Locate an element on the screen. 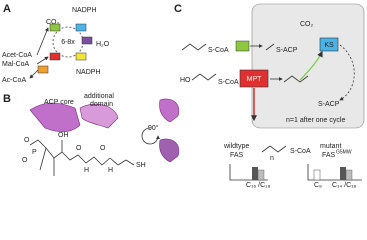 This screenshot has height=240, width=367. mpt-box is located at coordinates (254, 78).